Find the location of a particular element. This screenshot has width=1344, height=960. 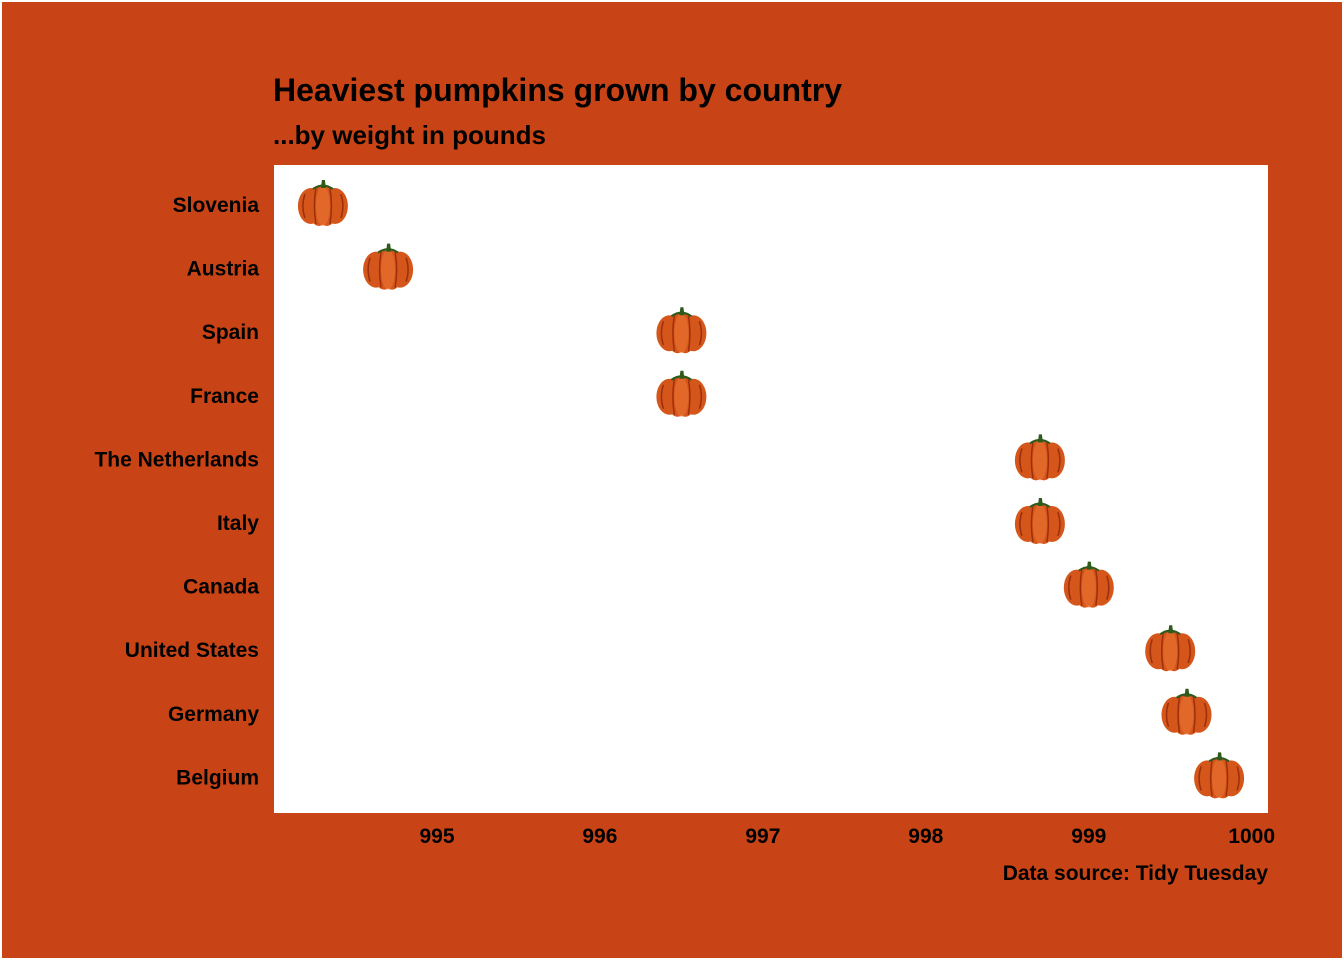

y-tick-label: Germany is located at coordinates (213, 714).